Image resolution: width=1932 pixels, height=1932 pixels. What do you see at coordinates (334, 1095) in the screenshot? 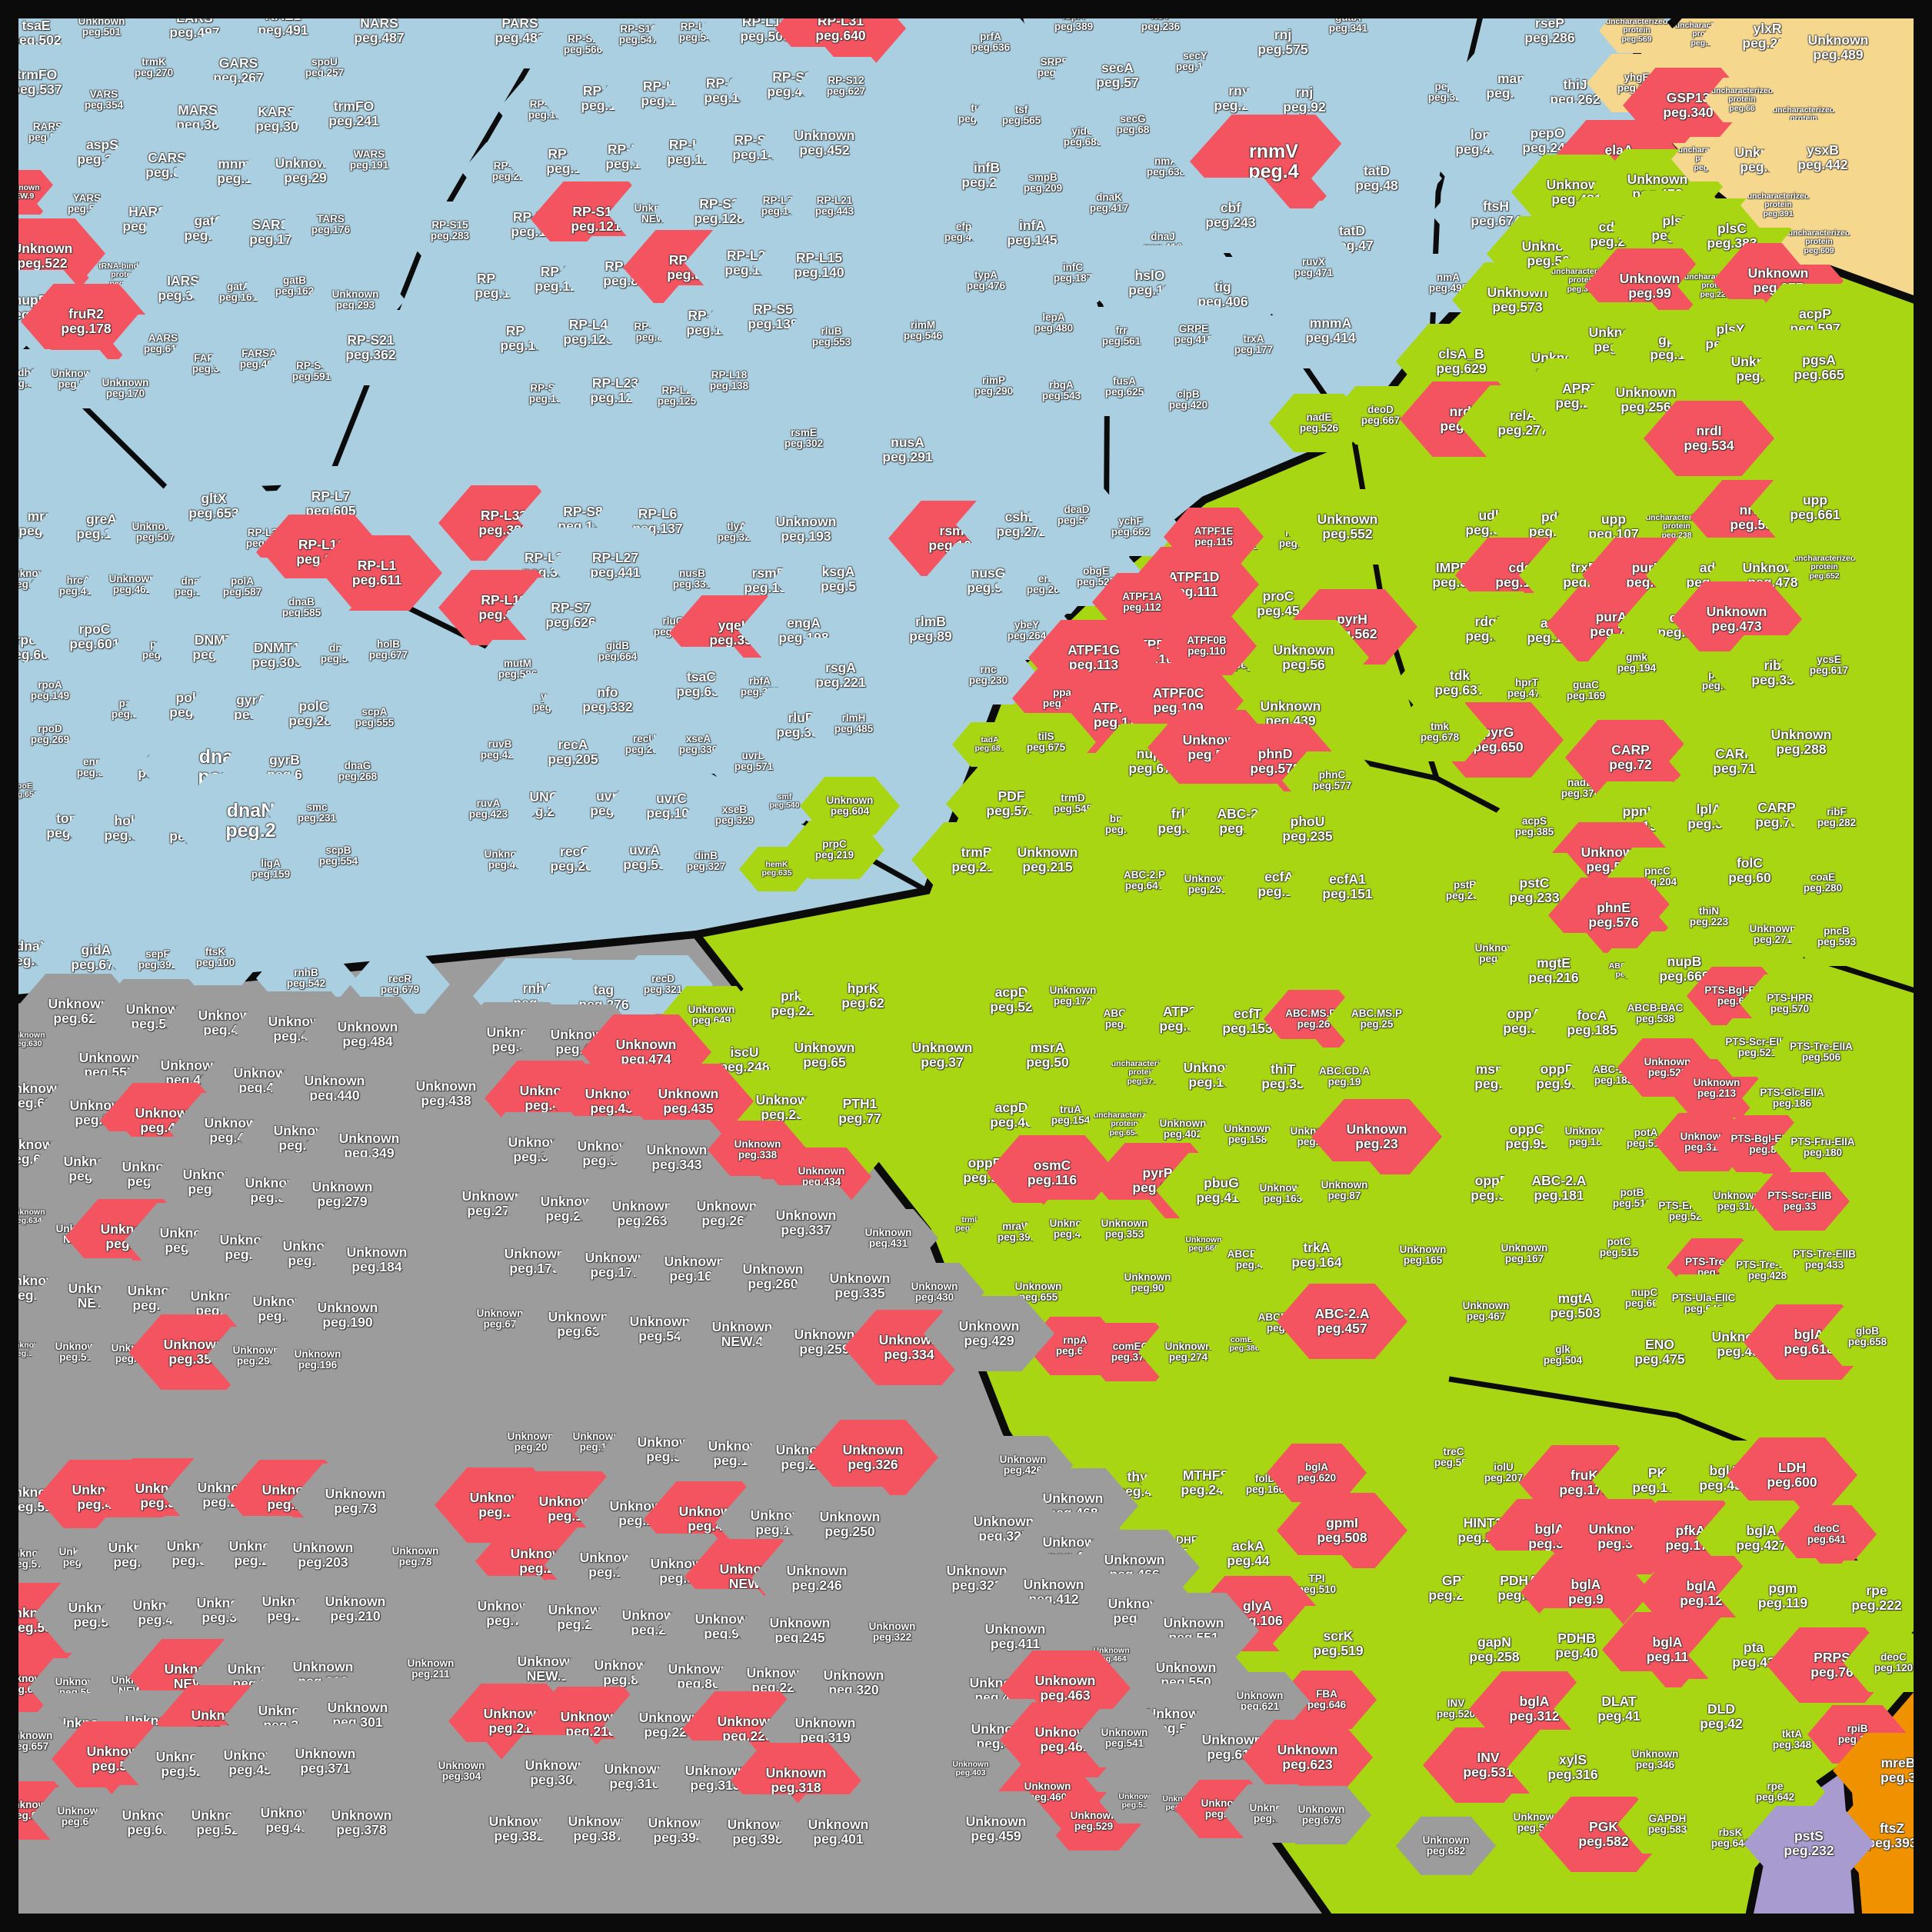
I see `cell-peg-id: peg.440` at bounding box center [334, 1095].